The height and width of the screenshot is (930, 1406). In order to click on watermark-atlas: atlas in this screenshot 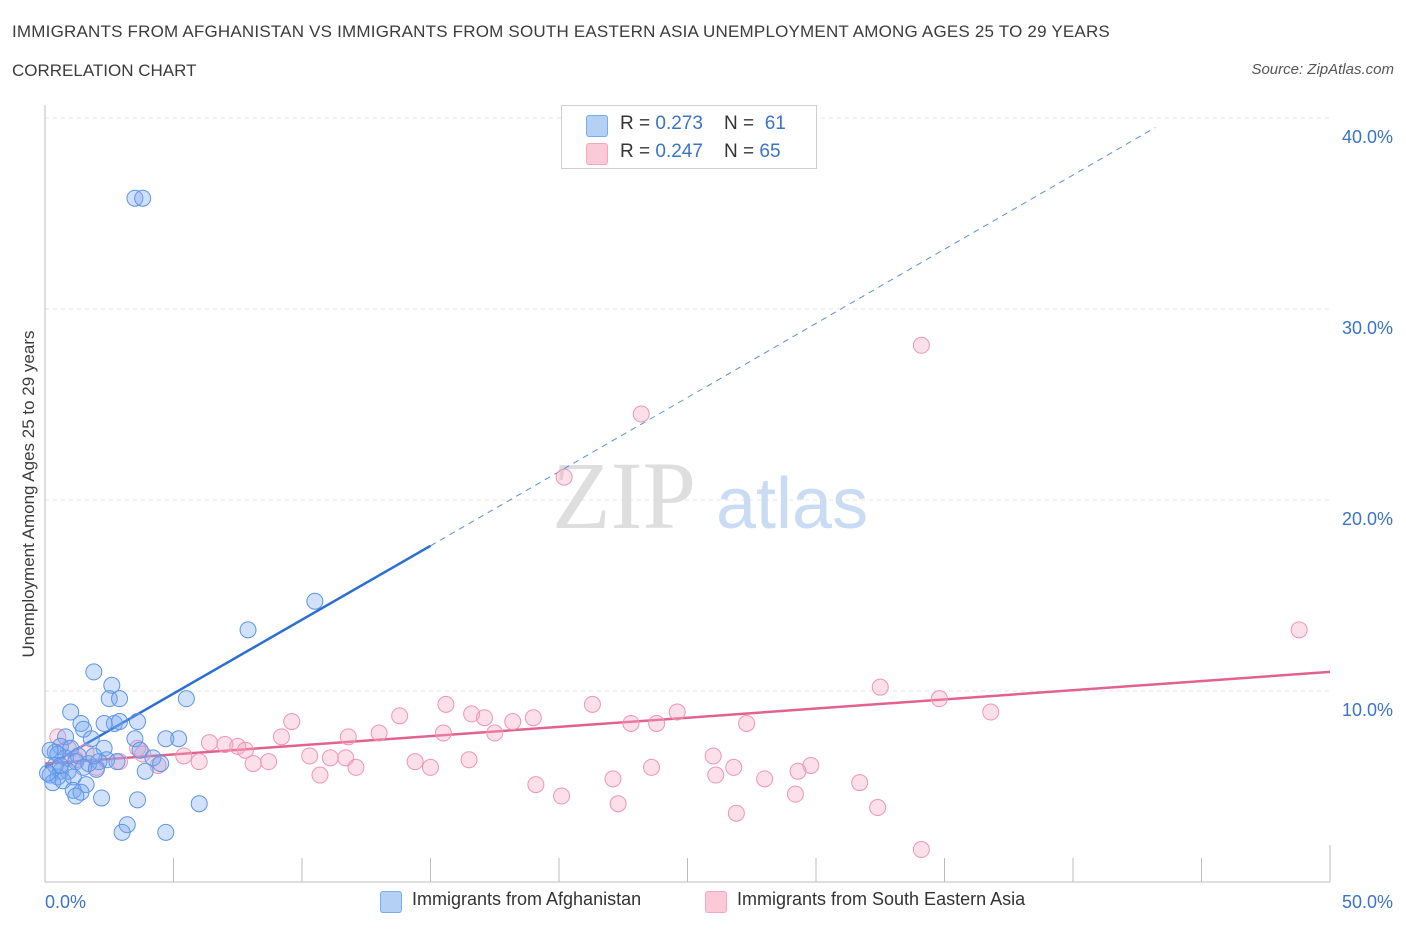, I will do `click(792, 504)`.